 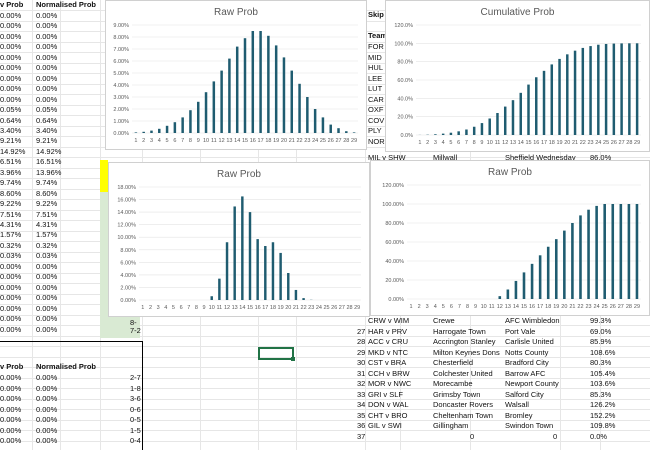 What do you see at coordinates (49, 151) in the screenshot?
I see `table-cell: 14.92%` at bounding box center [49, 151].